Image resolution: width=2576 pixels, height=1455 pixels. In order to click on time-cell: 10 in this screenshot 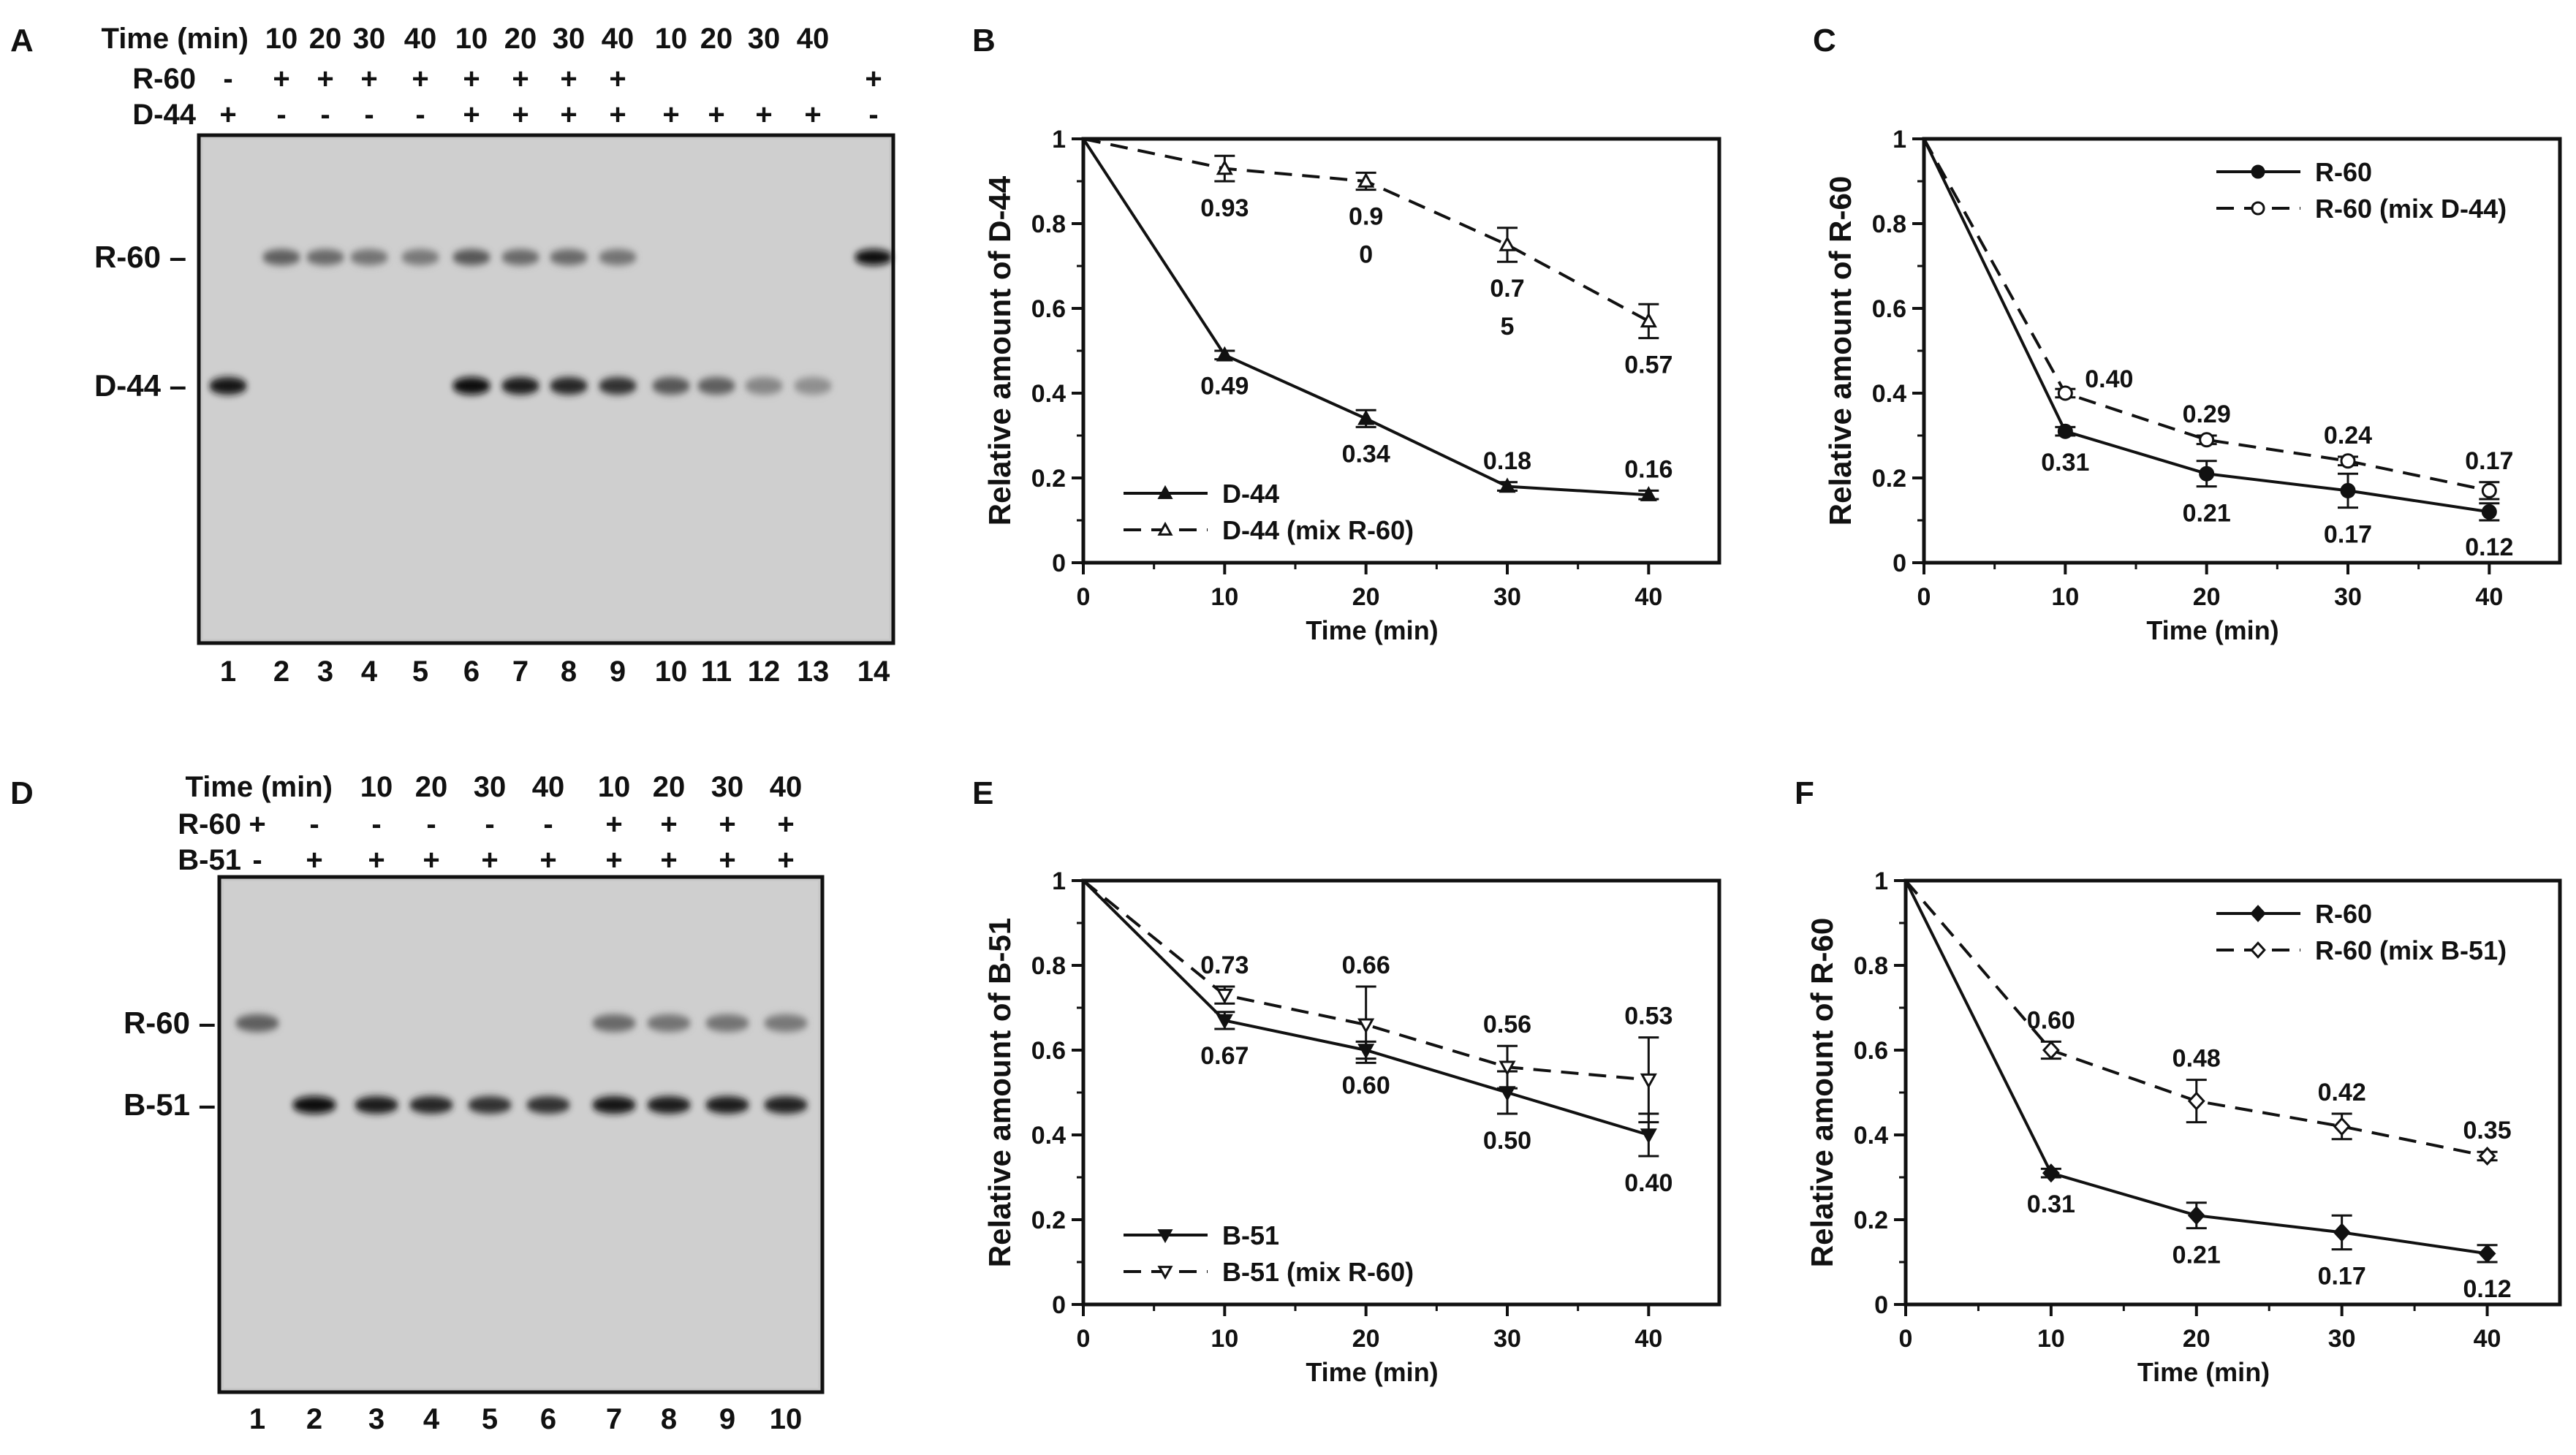, I will do `click(376, 787)`.